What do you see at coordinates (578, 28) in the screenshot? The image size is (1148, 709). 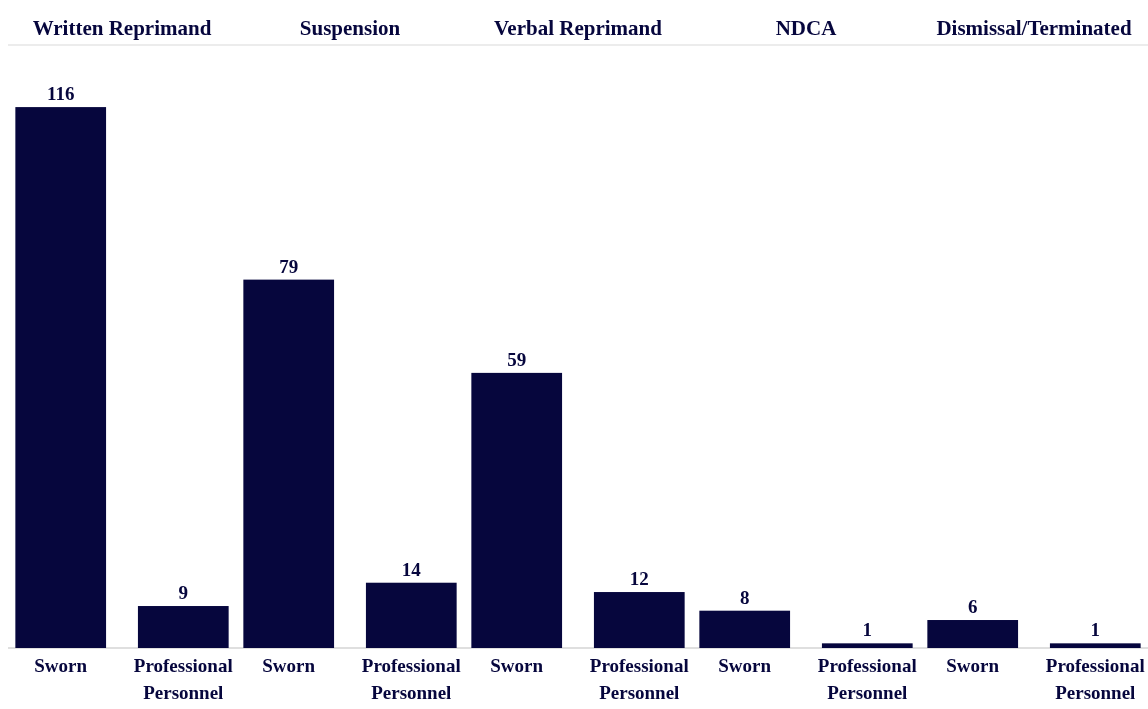 I see `chart-title: Verbal Reprimand` at bounding box center [578, 28].